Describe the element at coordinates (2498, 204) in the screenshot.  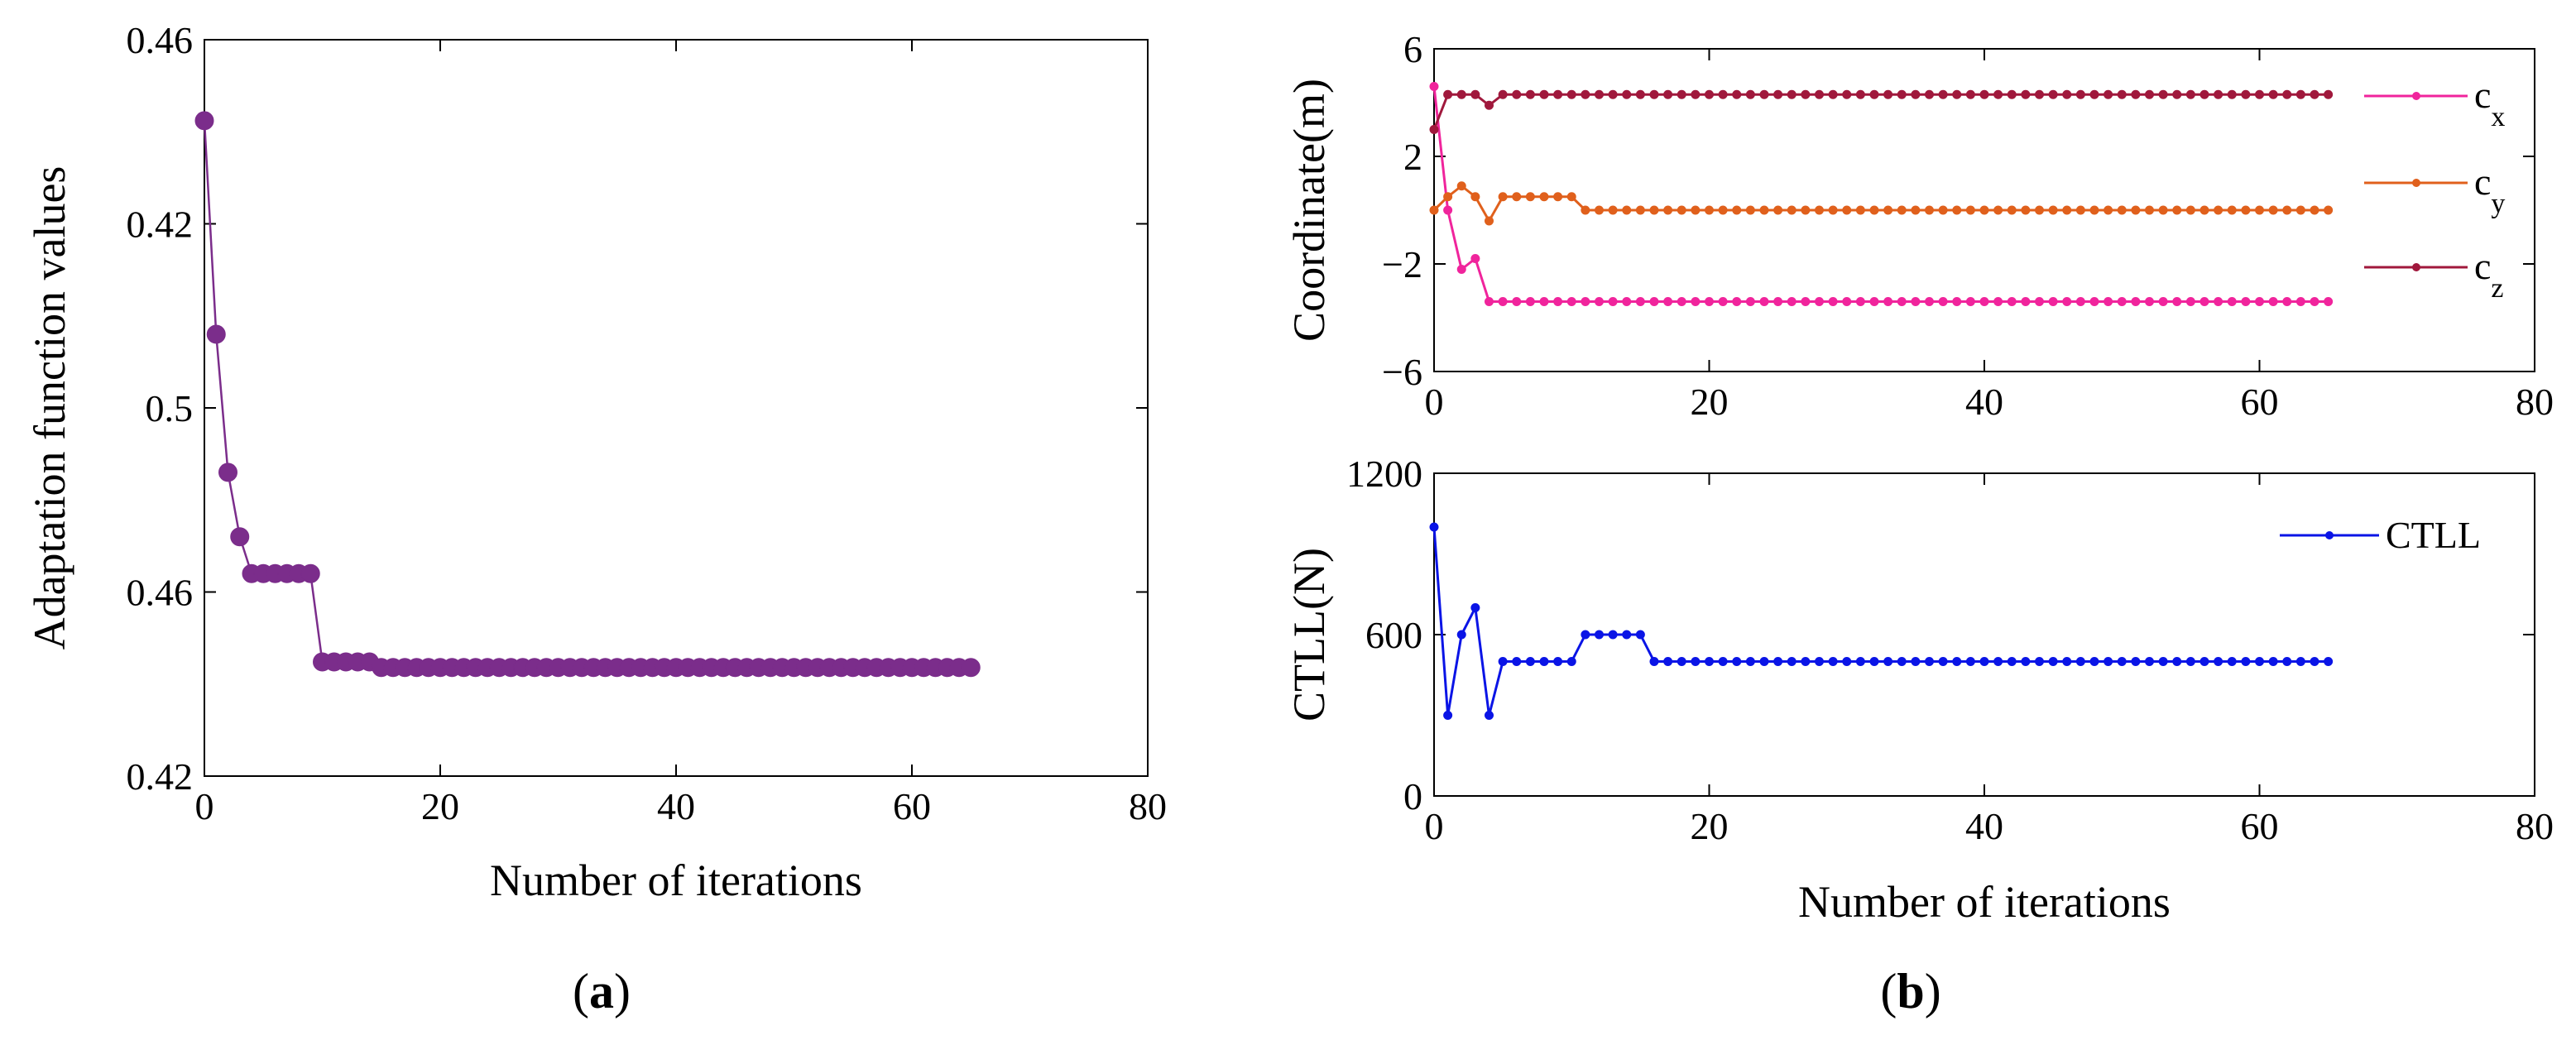
I see `bt-legend-label-subscript: y` at that location.